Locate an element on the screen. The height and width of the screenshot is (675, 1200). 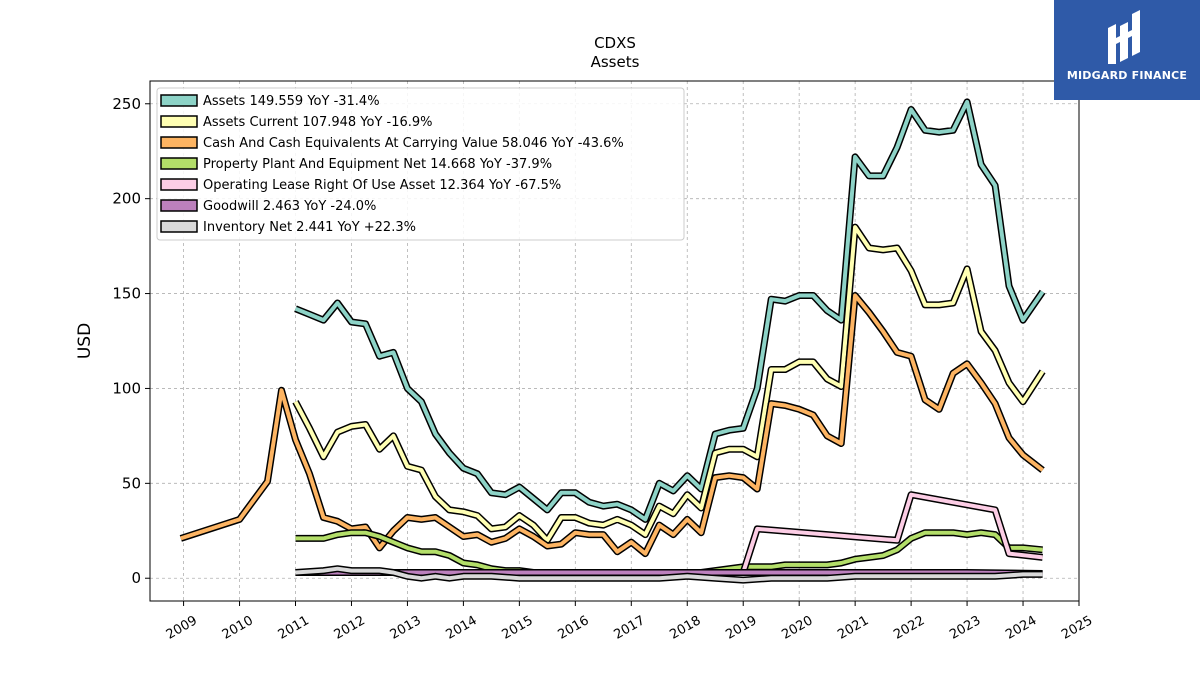
x-tick-label: 2010 is located at coordinates (238, 628).